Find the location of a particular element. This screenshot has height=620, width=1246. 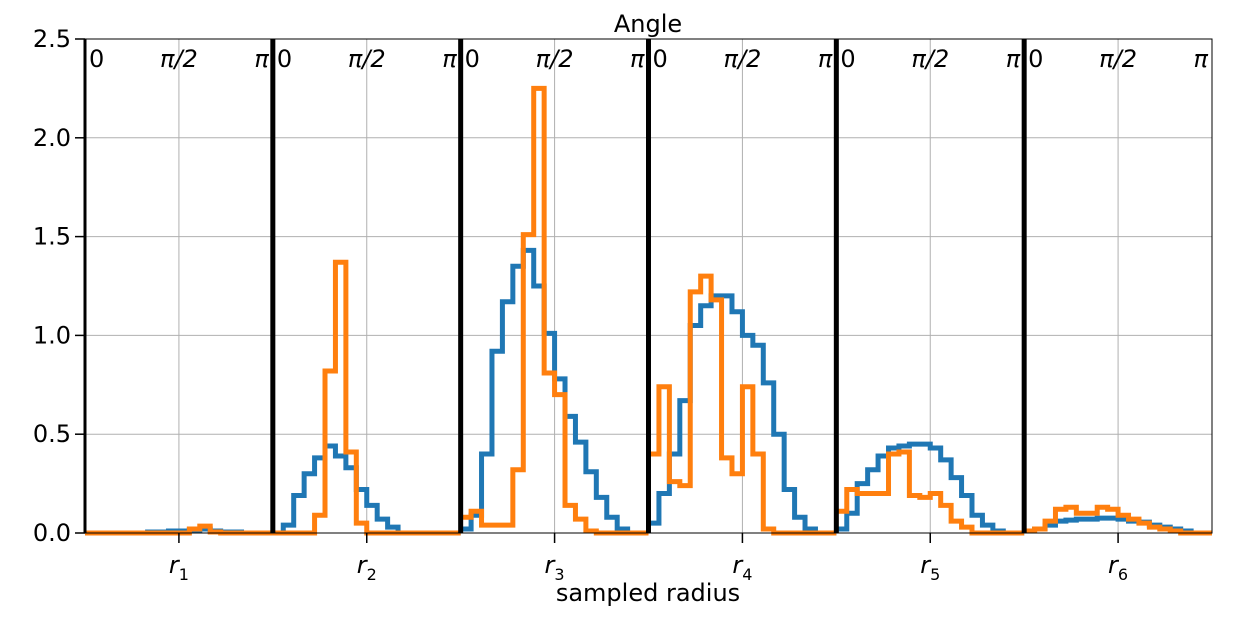

y-tick-label: 1.0 is located at coordinates (52, 335).